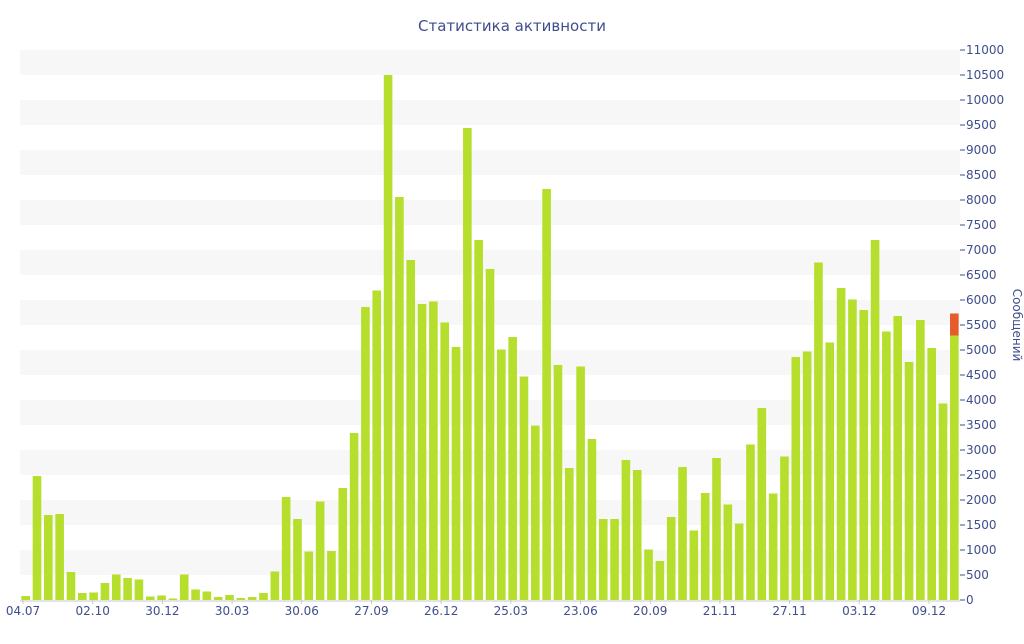 The width and height of the screenshot is (1024, 644). I want to click on bar-highlight-segment, so click(954, 324).